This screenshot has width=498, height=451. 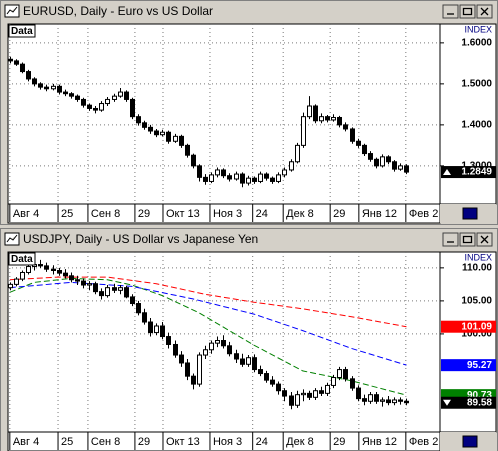 I want to click on price-label-box, so click(x=468, y=326).